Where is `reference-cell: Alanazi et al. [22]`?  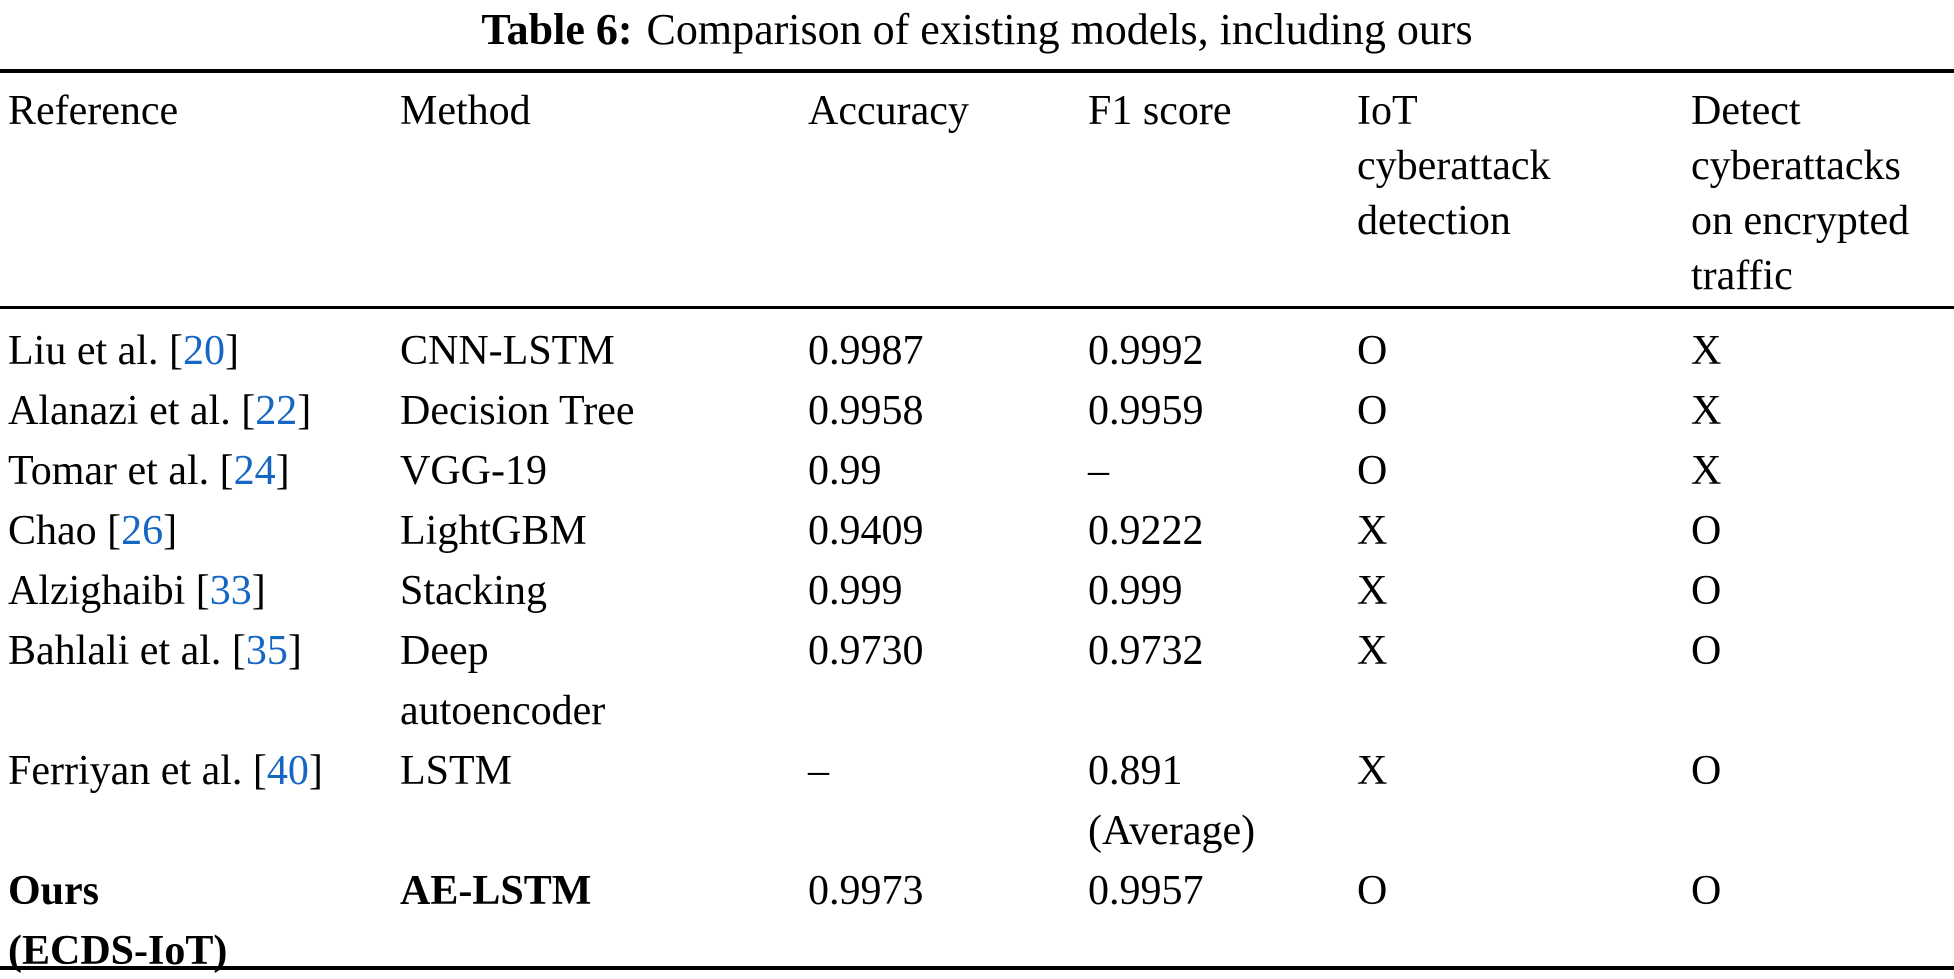
reference-cell: Alanazi et al. [22] is located at coordinates (204, 411).